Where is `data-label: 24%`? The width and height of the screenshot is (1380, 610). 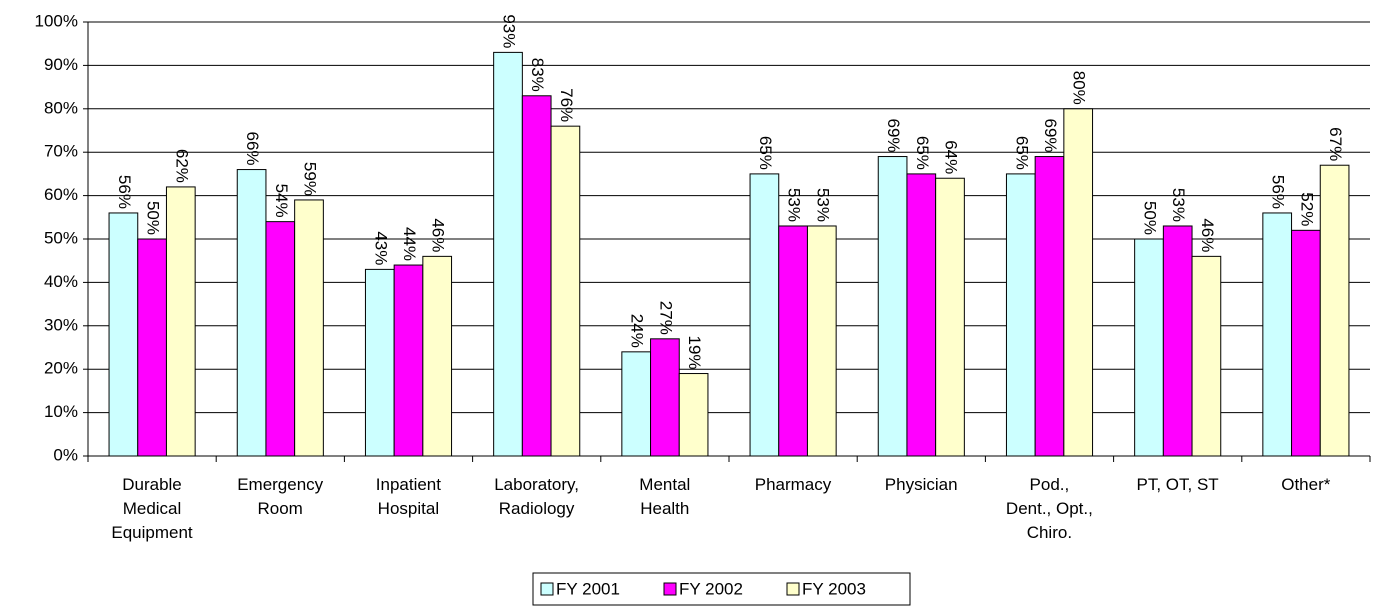 data-label: 24% is located at coordinates (637, 331).